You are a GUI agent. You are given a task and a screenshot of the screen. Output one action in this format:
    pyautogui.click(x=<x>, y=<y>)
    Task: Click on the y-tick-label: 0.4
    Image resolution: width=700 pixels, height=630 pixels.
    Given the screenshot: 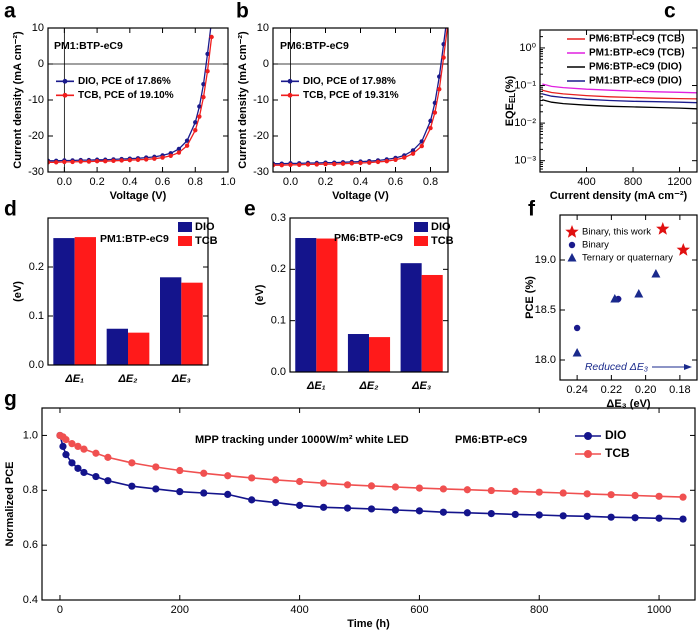 What is the action you would take?
    pyautogui.click(x=30, y=600)
    